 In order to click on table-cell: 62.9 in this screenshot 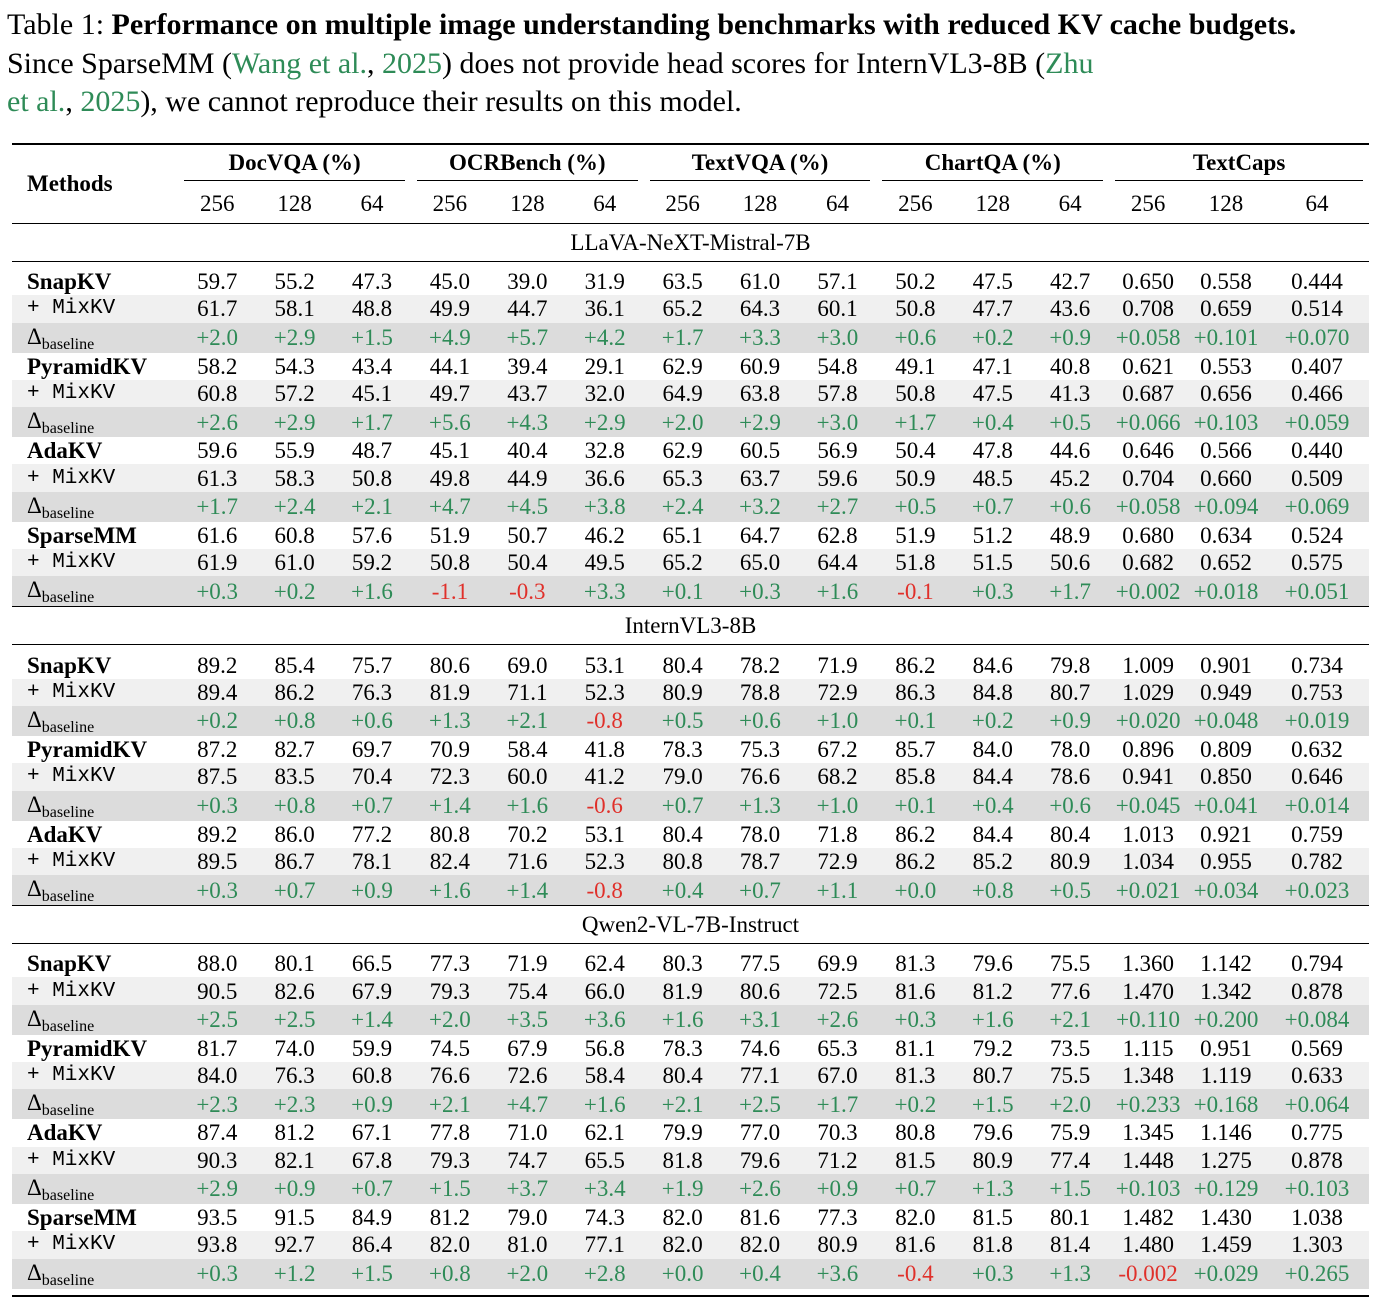, I will do `click(682, 366)`.